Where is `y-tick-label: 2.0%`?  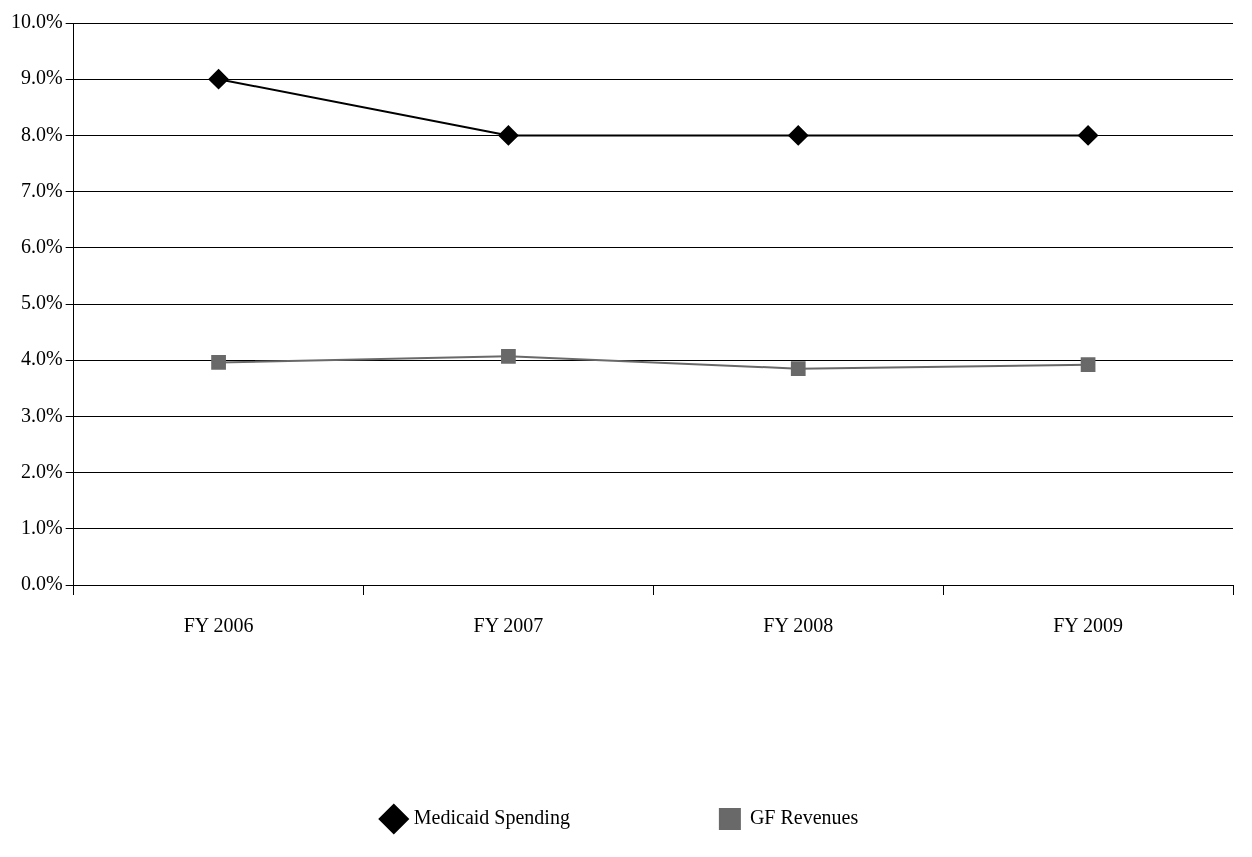 y-tick-label: 2.0% is located at coordinates (41, 470).